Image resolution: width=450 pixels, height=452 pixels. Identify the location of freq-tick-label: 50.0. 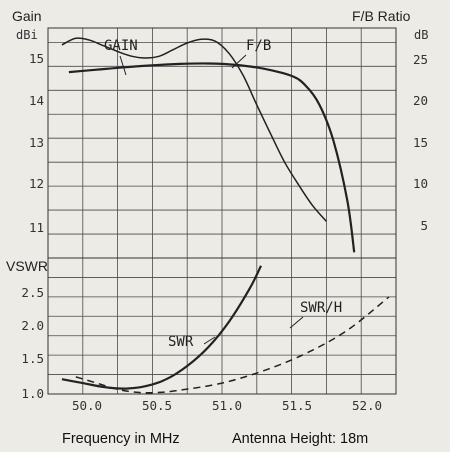
(87, 405).